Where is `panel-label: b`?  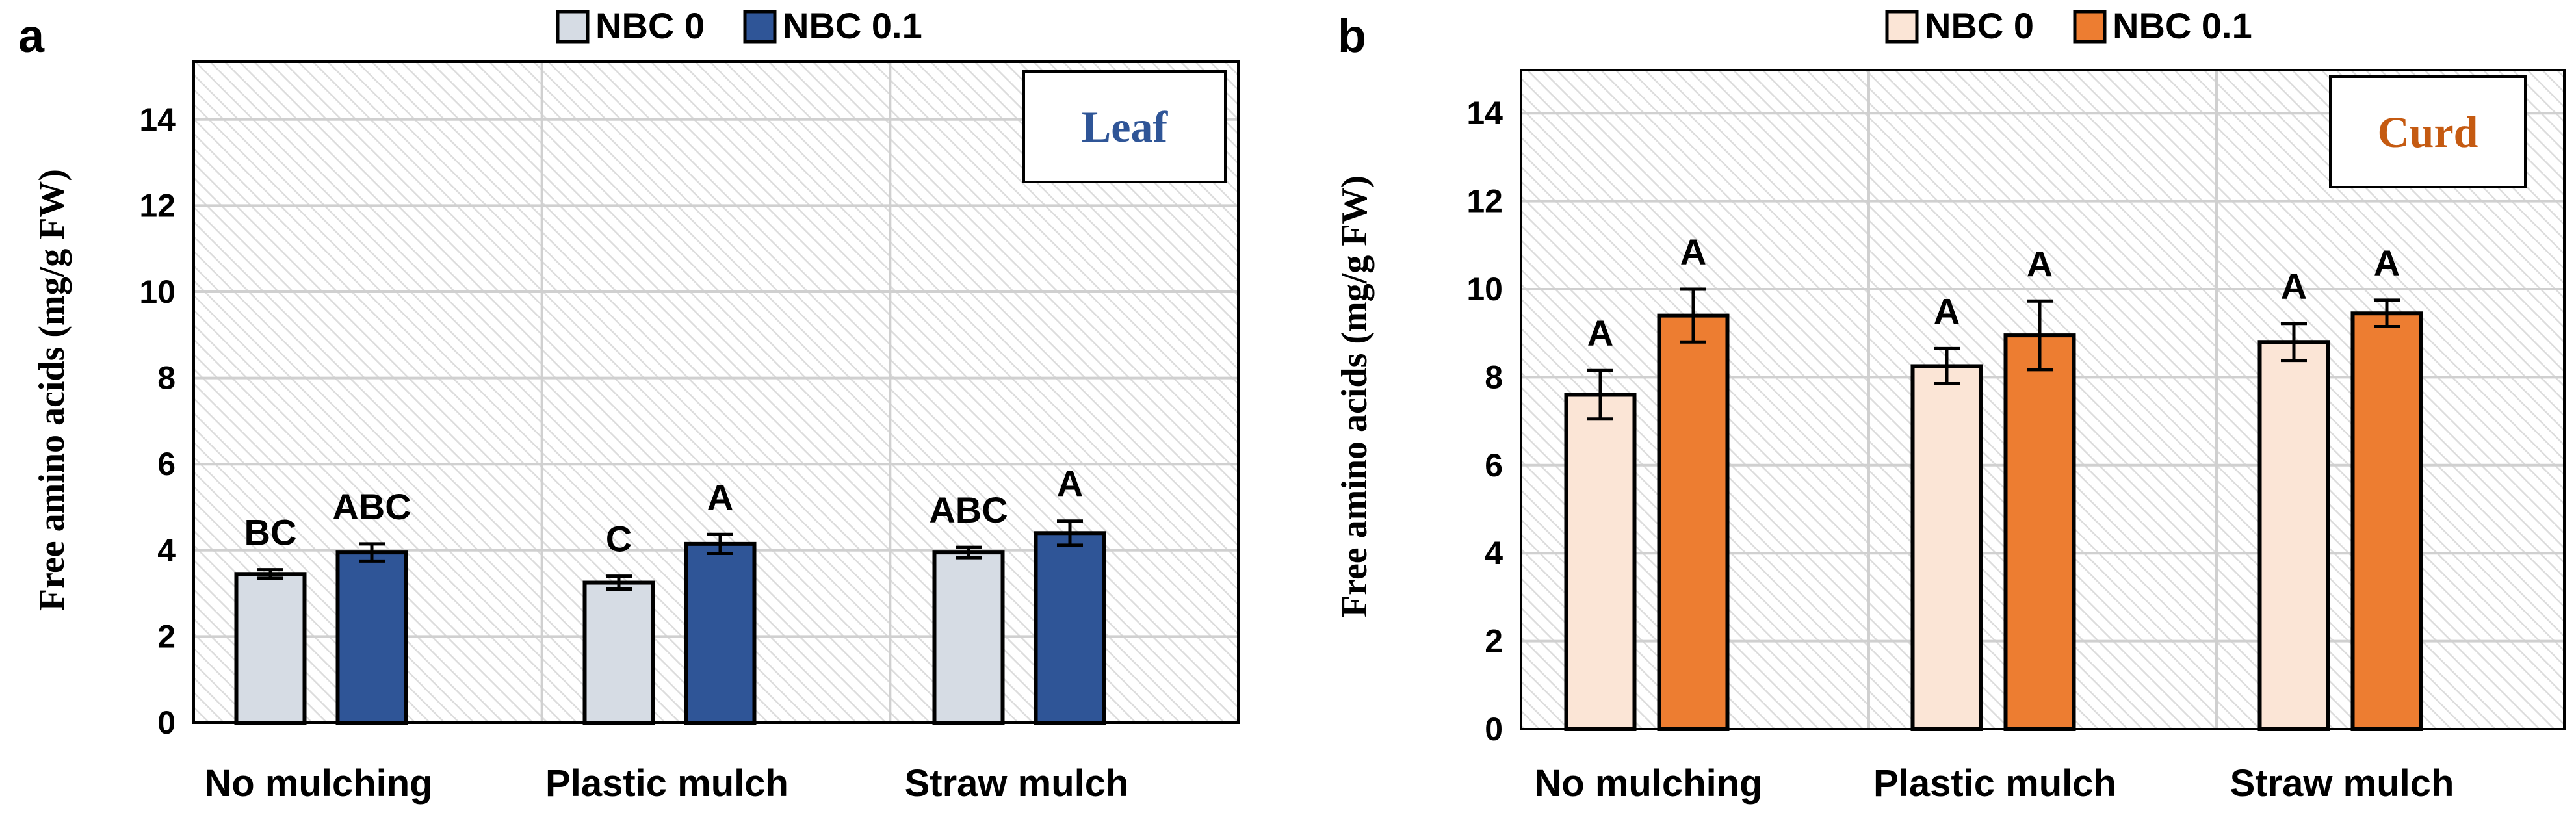 panel-label: b is located at coordinates (1352, 36).